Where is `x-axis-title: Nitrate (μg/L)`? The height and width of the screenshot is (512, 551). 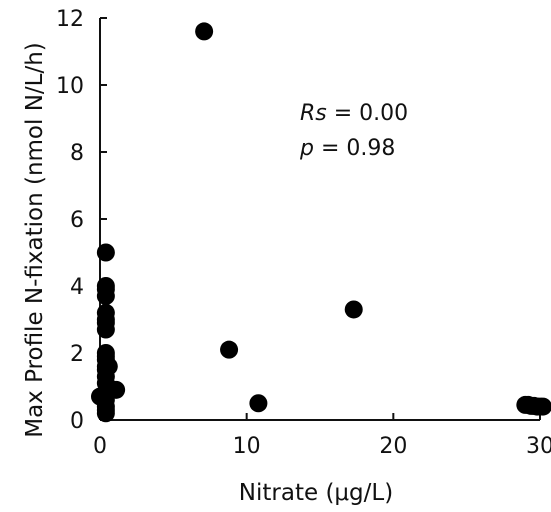 x-axis-title: Nitrate (μg/L) is located at coordinates (316, 493).